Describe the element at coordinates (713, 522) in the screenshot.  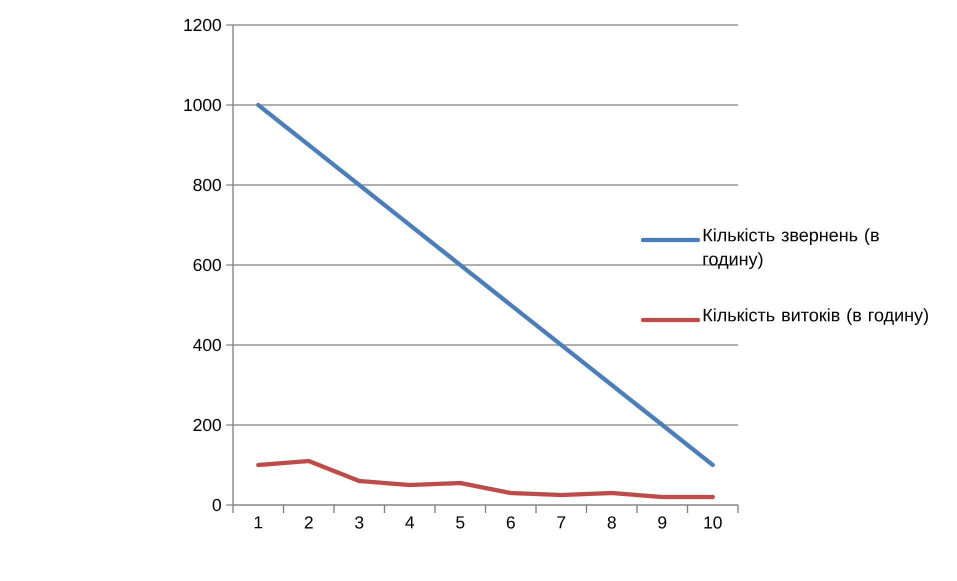
I see `x-tick-label: 10` at that location.